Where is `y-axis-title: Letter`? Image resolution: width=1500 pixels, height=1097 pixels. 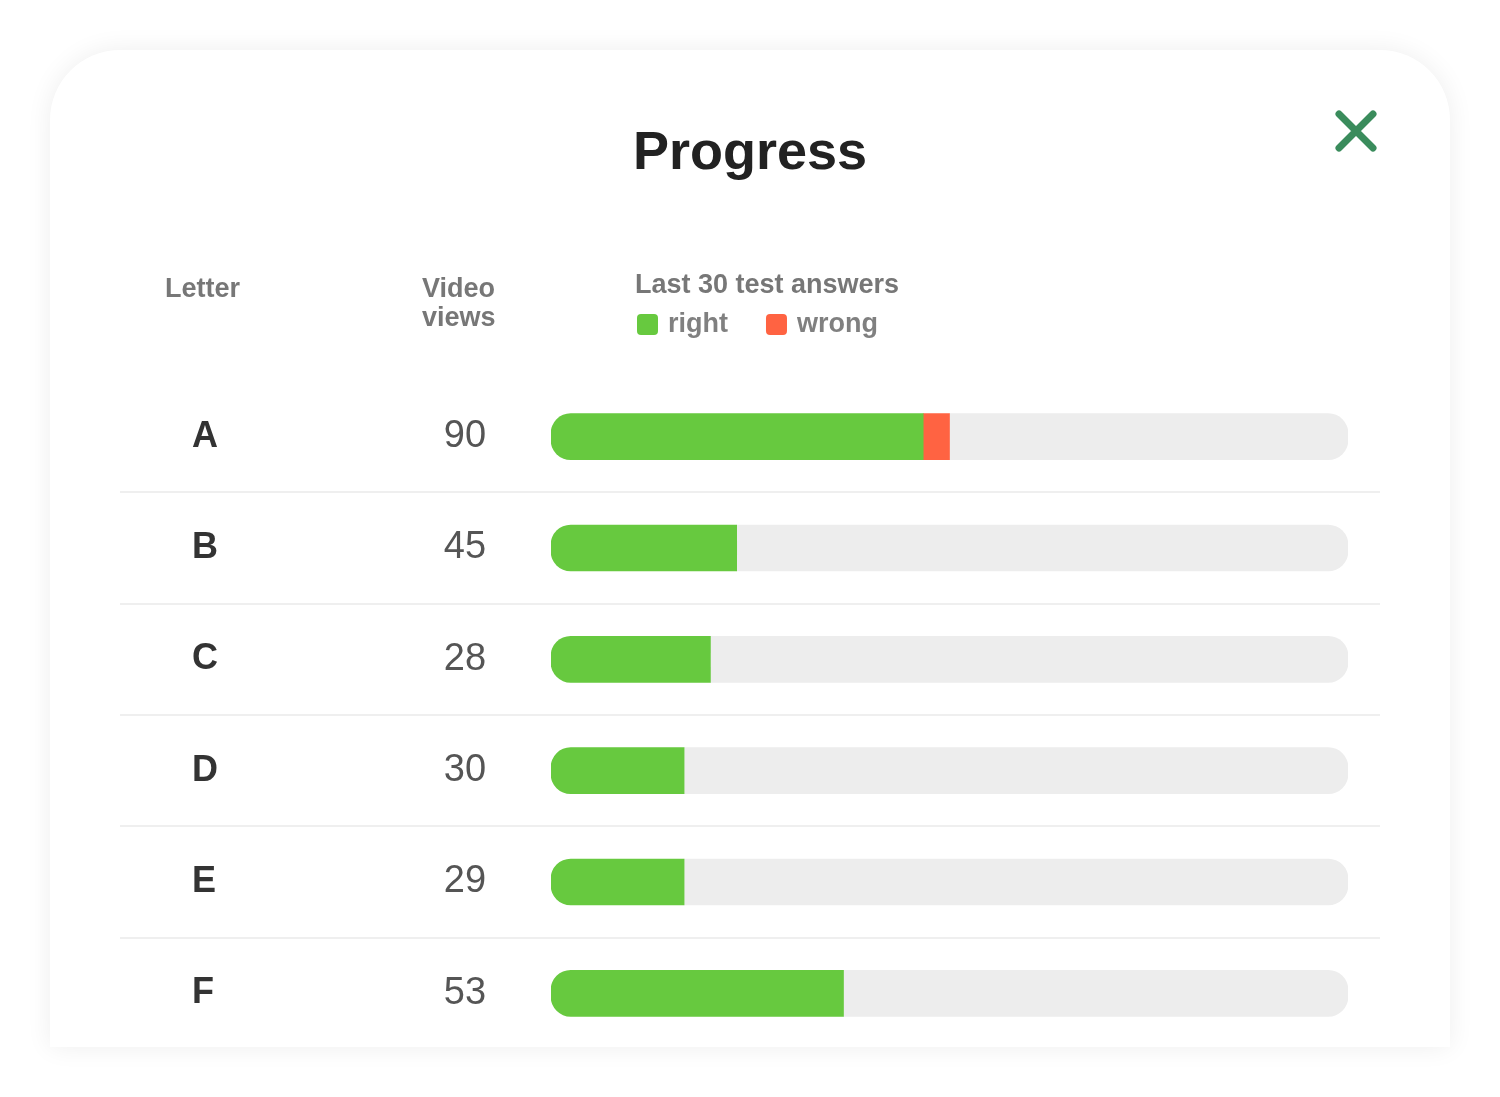 y-axis-title: Letter is located at coordinates (203, 288).